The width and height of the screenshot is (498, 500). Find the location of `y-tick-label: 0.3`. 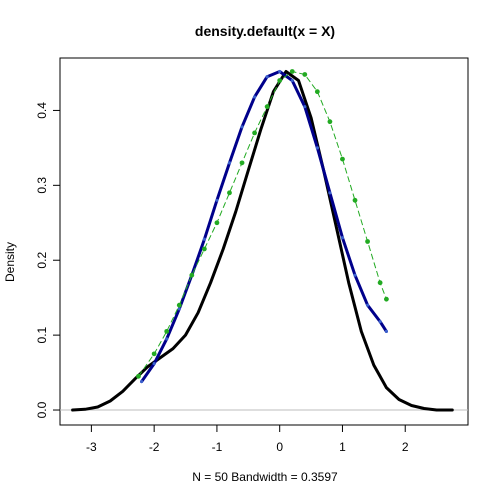

y-tick-label: 0.3 is located at coordinates (42, 185).